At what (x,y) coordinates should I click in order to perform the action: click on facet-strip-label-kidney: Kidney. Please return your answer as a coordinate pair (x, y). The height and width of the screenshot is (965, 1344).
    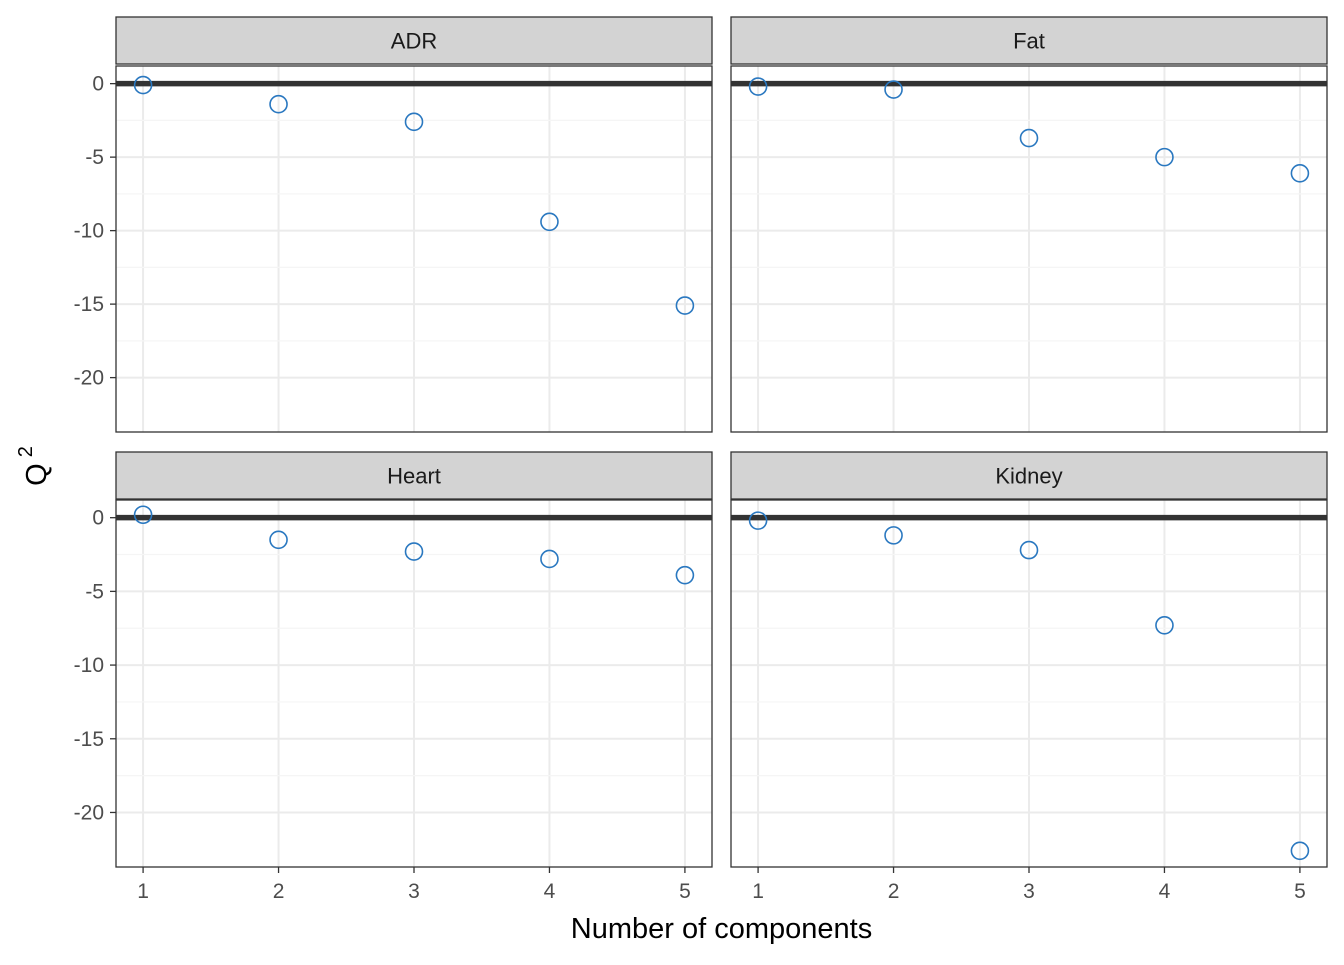
    Looking at the image, I should click on (1028, 476).